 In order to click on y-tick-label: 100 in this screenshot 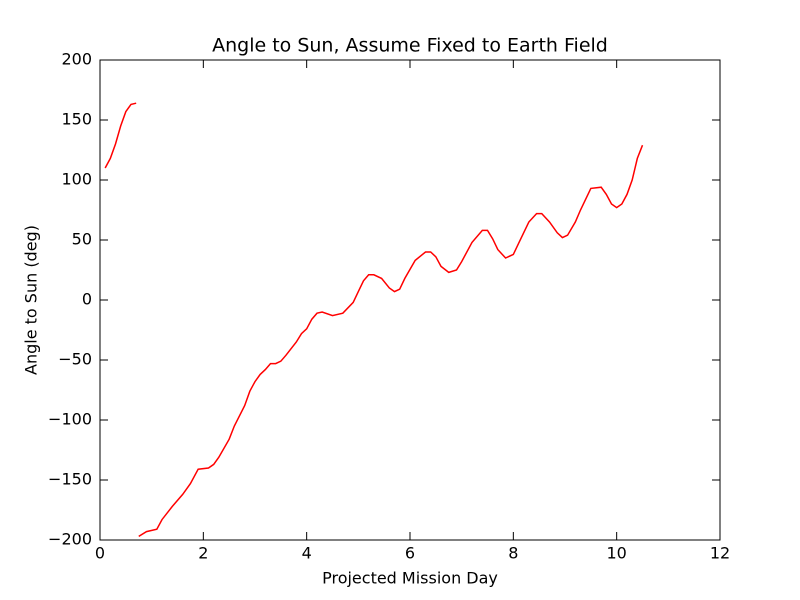, I will do `click(76, 179)`.